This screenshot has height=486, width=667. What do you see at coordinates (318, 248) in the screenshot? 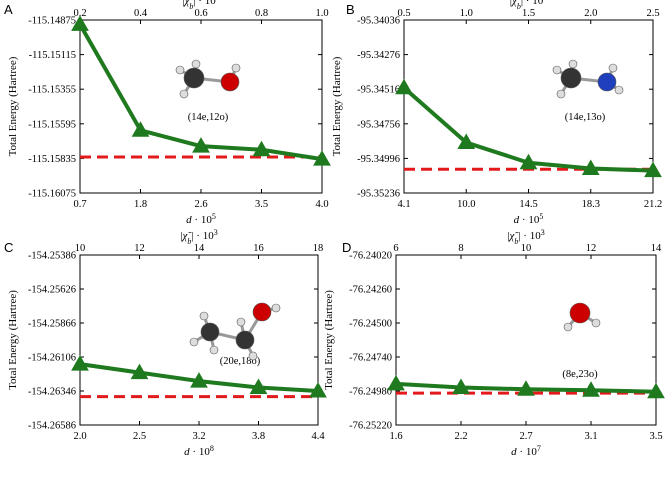
I see `x2-tick-label: 18` at bounding box center [318, 248].